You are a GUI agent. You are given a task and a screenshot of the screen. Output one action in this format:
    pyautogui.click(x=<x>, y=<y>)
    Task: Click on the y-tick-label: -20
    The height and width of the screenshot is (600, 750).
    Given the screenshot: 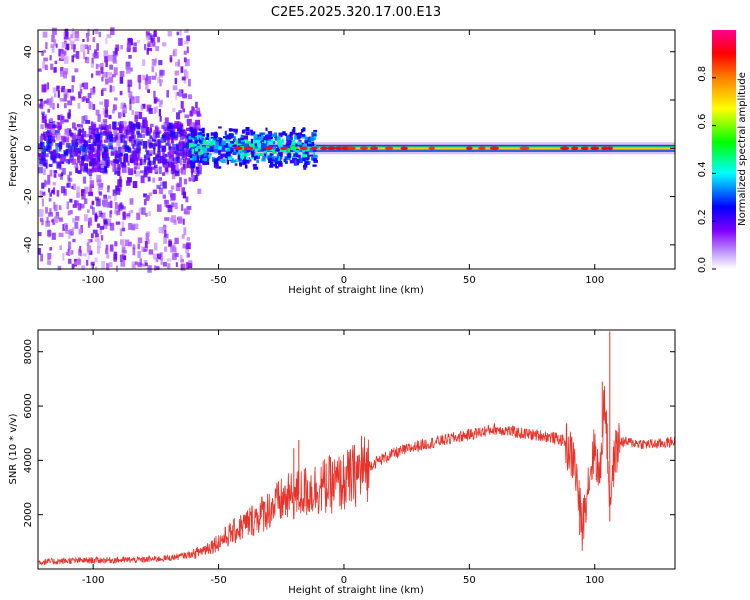 What is the action you would take?
    pyautogui.click(x=28, y=196)
    